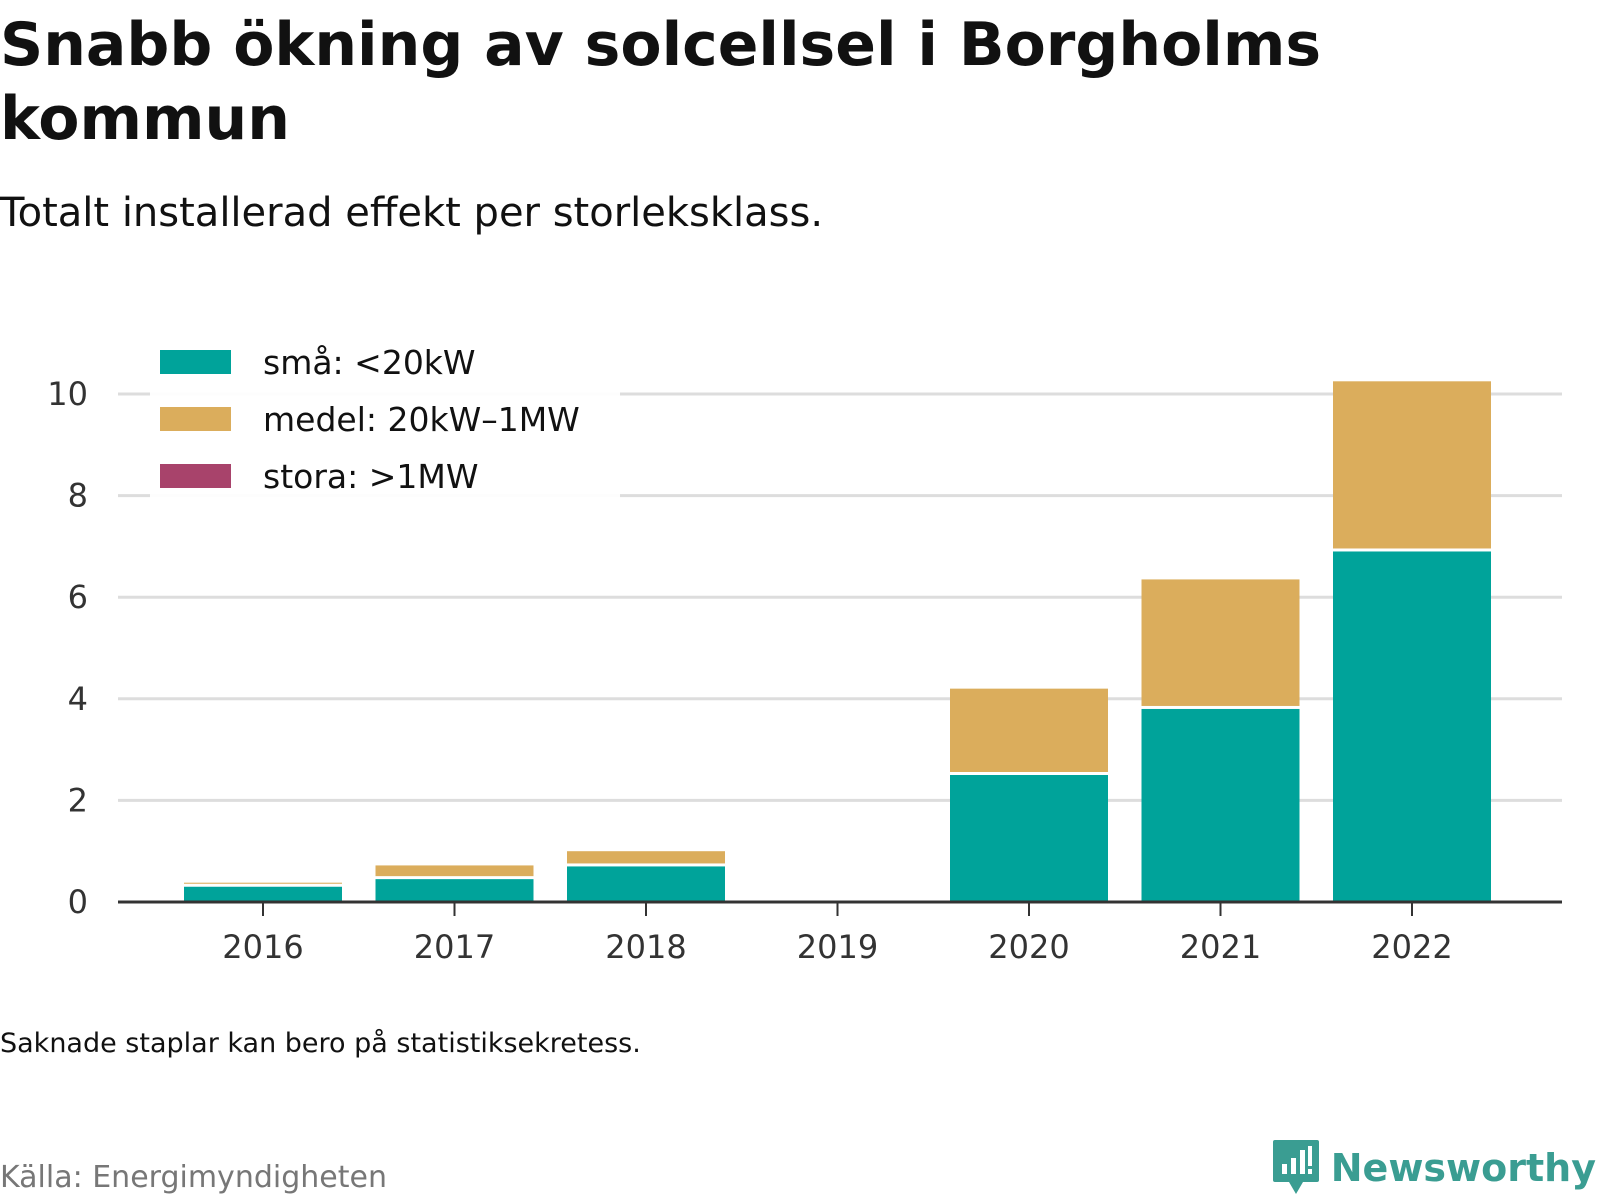  I want to click on legend-label-0: små: <20kW, so click(369, 362).